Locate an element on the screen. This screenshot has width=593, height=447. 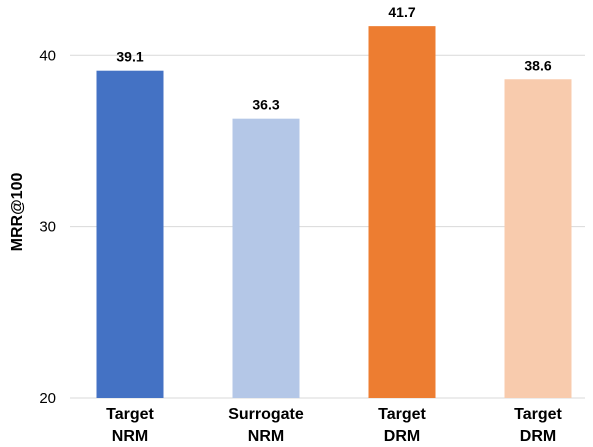
y-tick-label: 30 is located at coordinates (47, 227).